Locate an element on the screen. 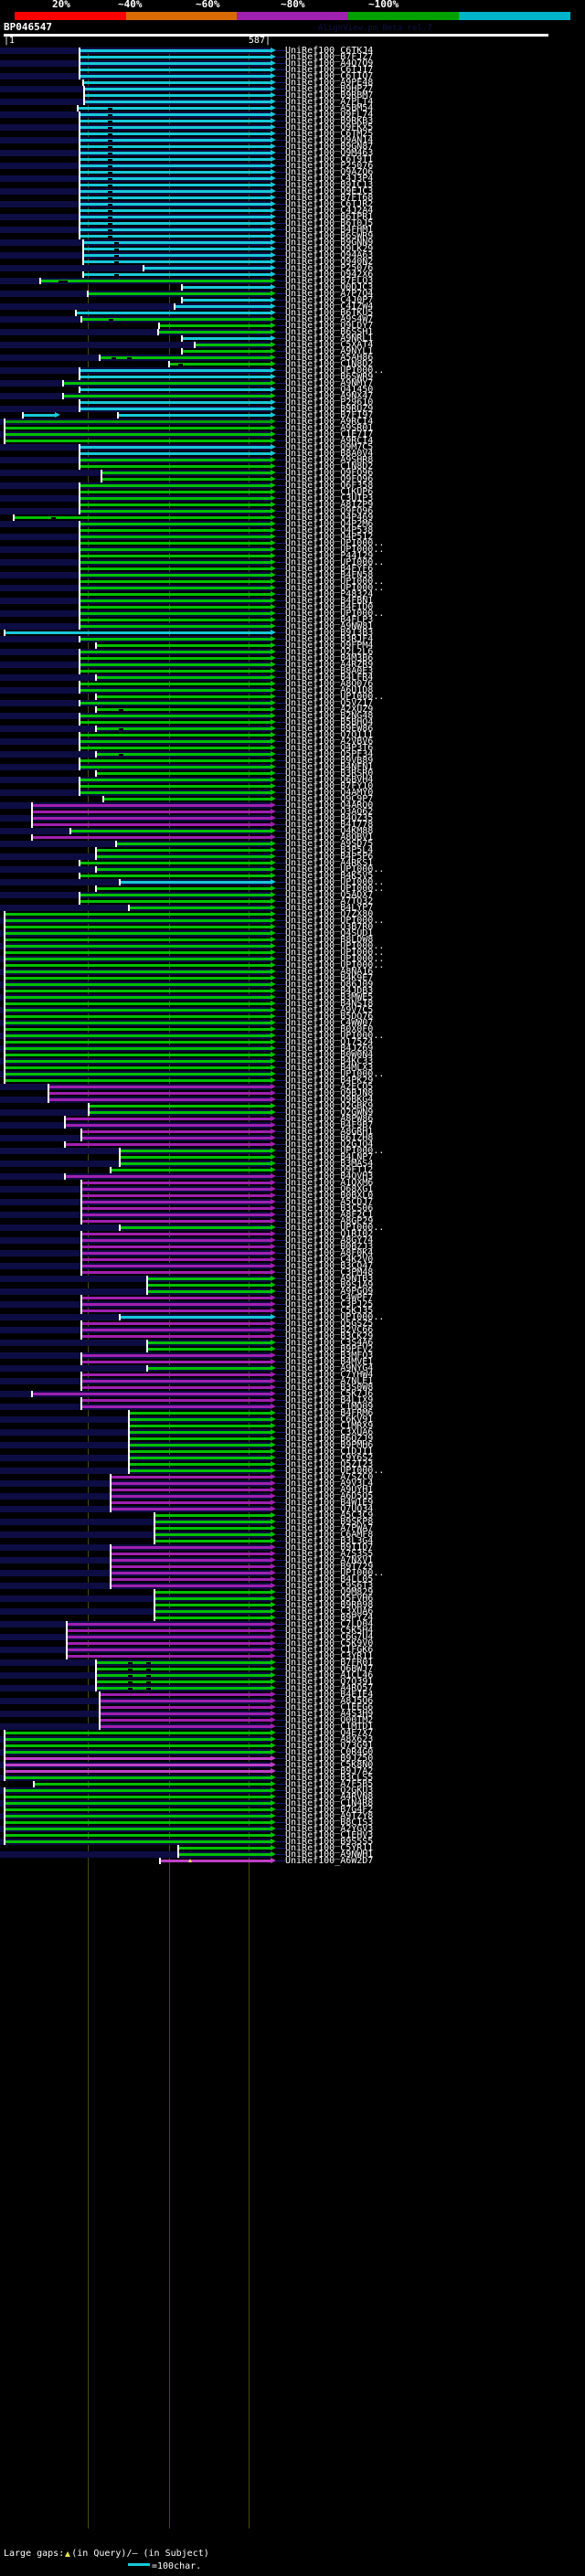  hit-accession-label: UniRef100_B4F9B7 is located at coordinates (329, 1125).